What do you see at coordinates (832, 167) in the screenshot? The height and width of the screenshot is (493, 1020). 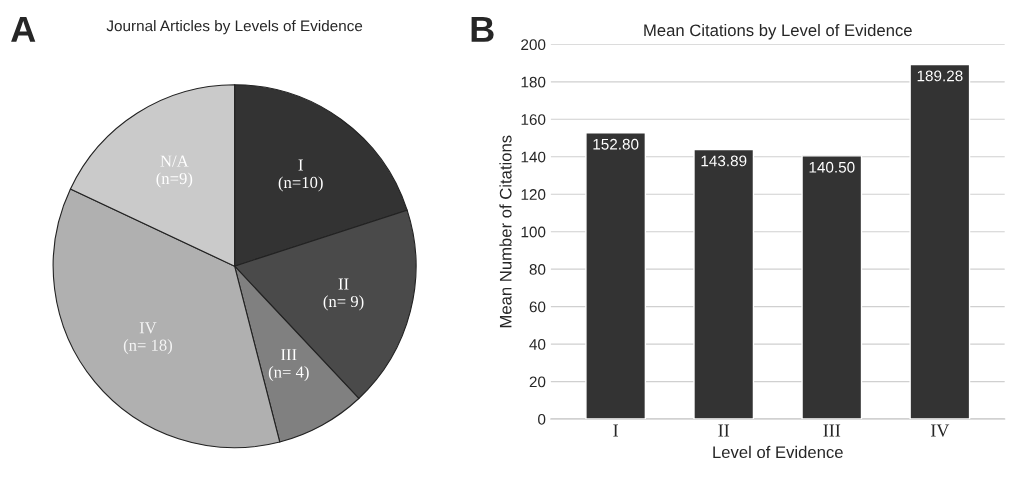 I see `data-label: 140.50` at bounding box center [832, 167].